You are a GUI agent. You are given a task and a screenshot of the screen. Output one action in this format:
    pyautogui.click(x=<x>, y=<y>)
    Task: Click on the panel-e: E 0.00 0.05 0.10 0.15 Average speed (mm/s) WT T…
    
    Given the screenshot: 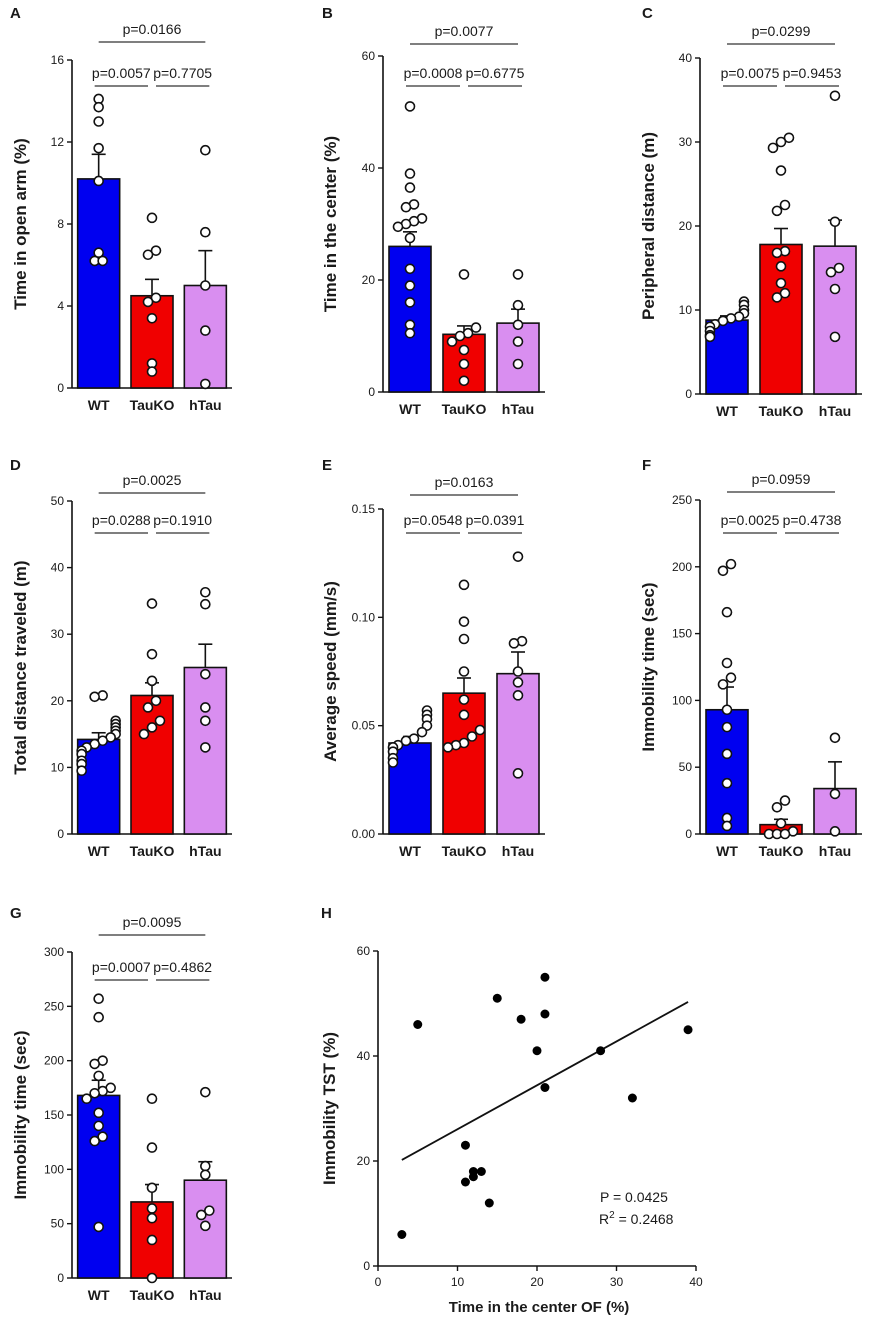 What is the action you would take?
    pyautogui.click(x=433, y=658)
    